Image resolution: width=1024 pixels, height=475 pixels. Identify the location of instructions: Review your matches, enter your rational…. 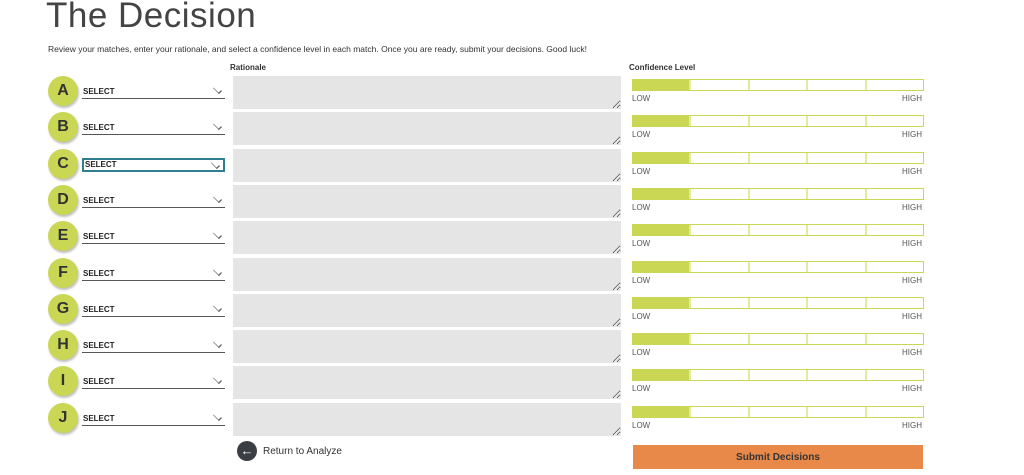
(317, 49).